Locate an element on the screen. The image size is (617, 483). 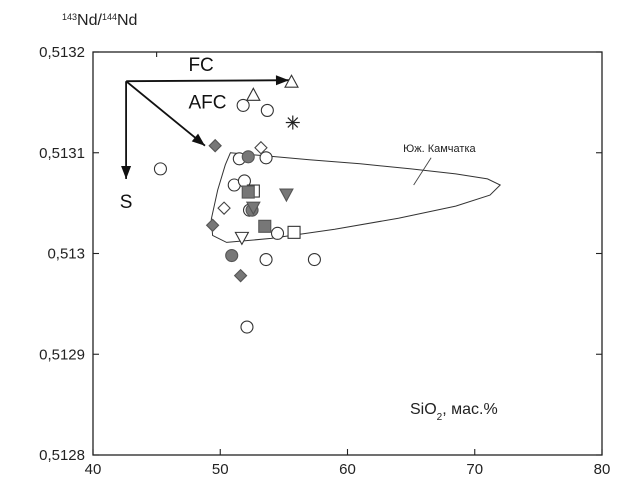
points-layer is located at coordinates (237, 204).